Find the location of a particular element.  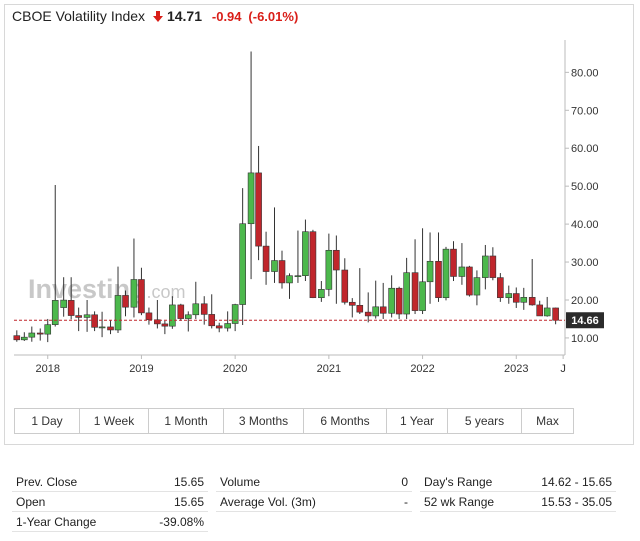

y-tick-label: 50.00 is located at coordinates (585, 187).